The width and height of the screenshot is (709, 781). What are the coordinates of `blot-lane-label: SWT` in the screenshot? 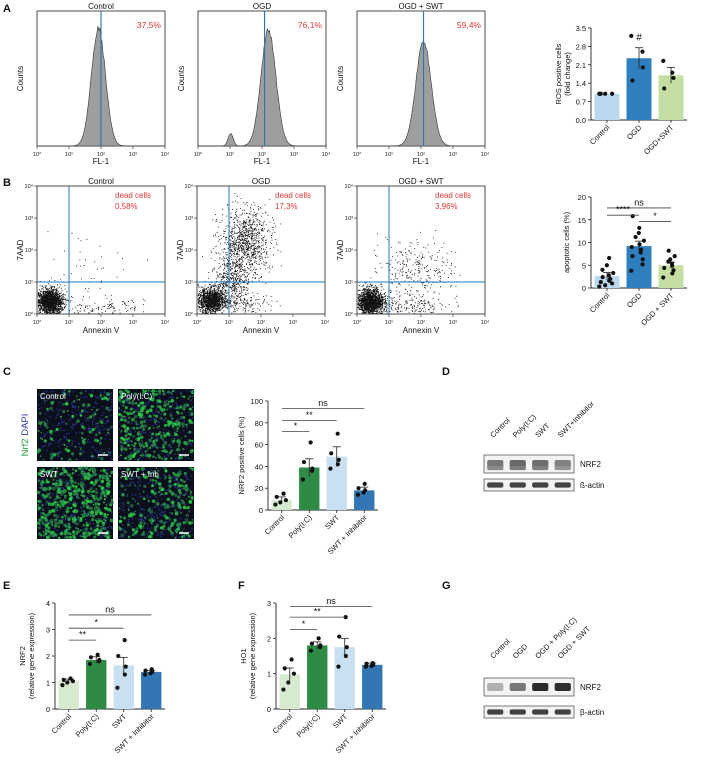 It's located at (542, 430).